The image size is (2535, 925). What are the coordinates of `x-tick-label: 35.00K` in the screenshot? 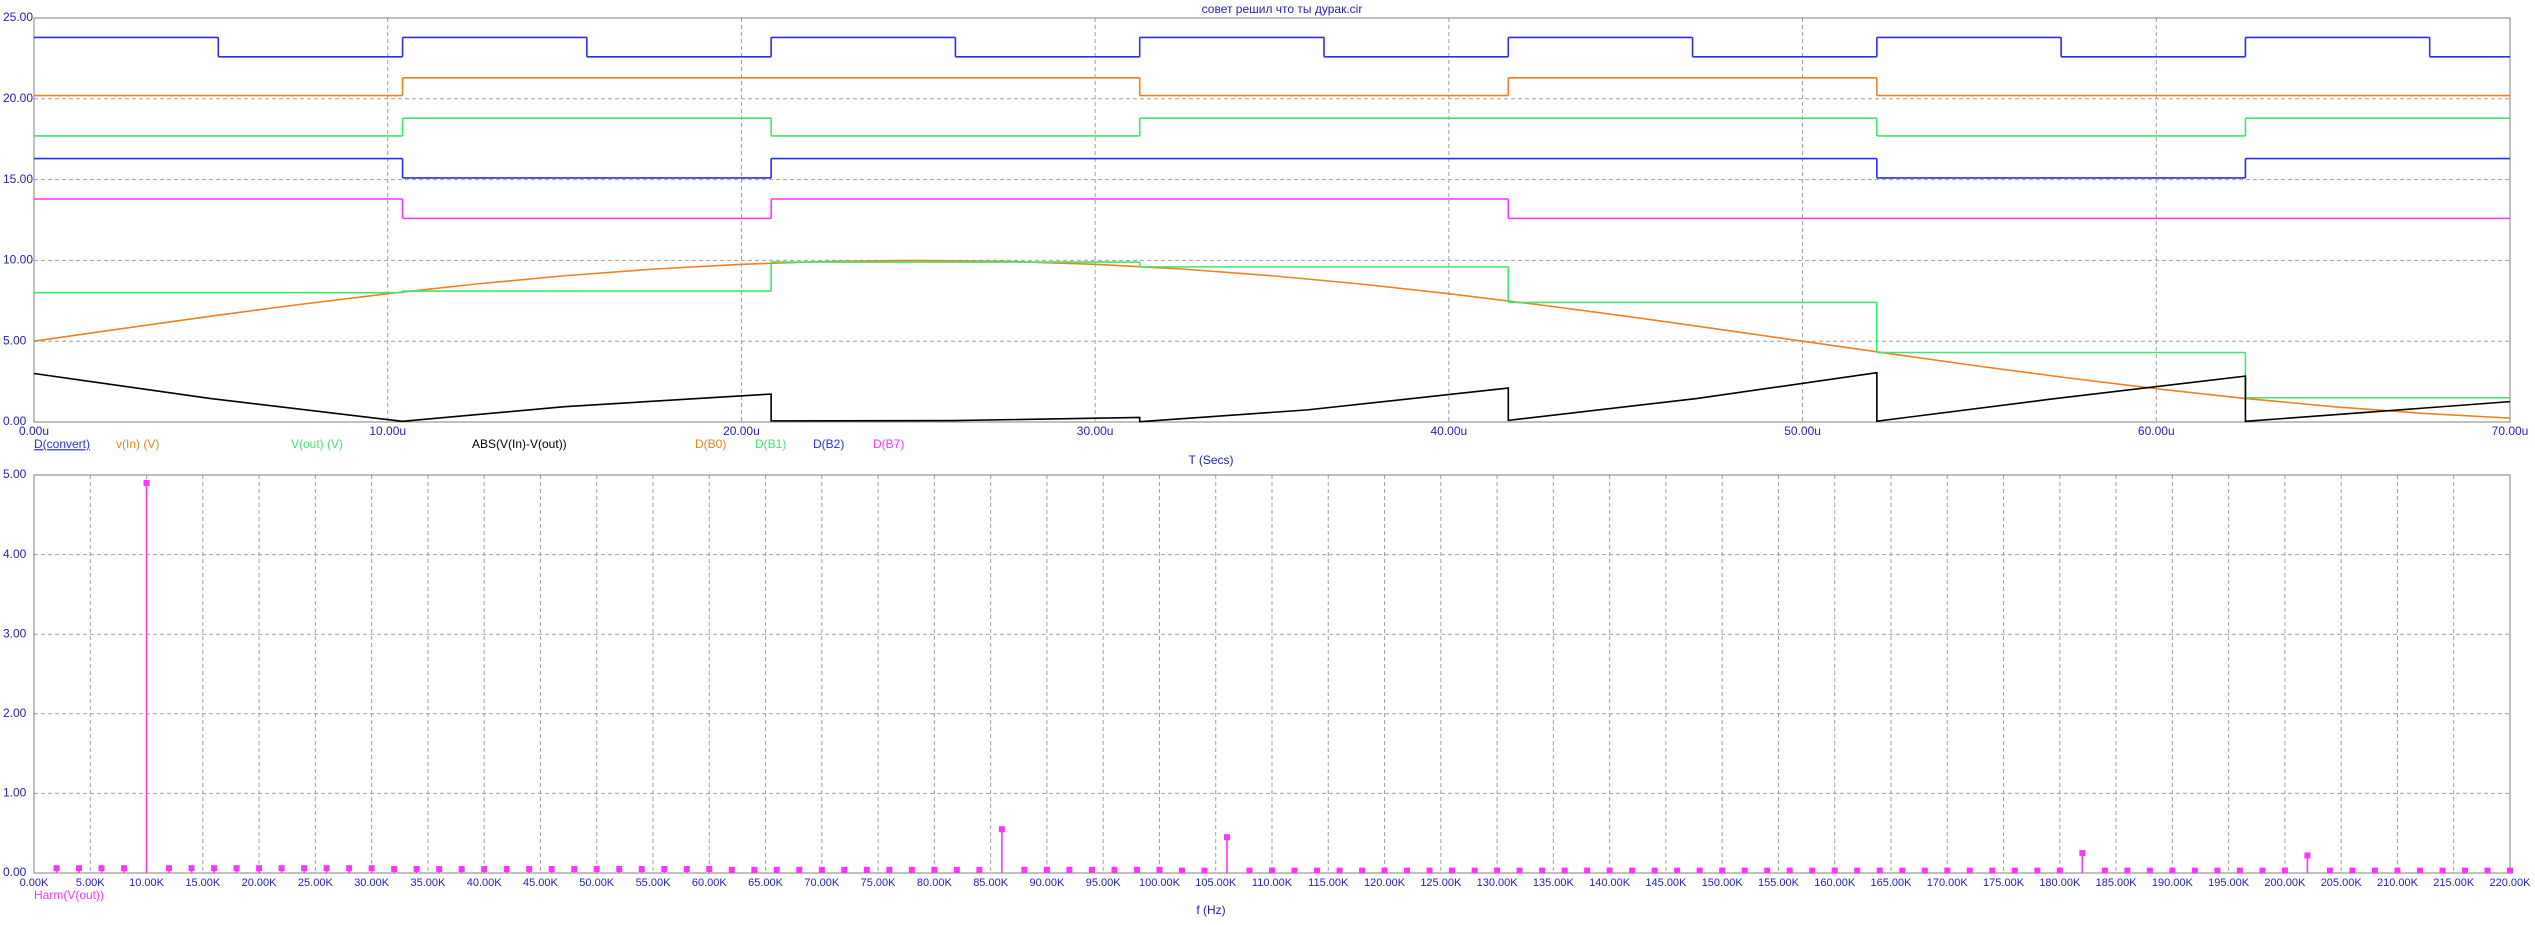 It's located at (428, 883).